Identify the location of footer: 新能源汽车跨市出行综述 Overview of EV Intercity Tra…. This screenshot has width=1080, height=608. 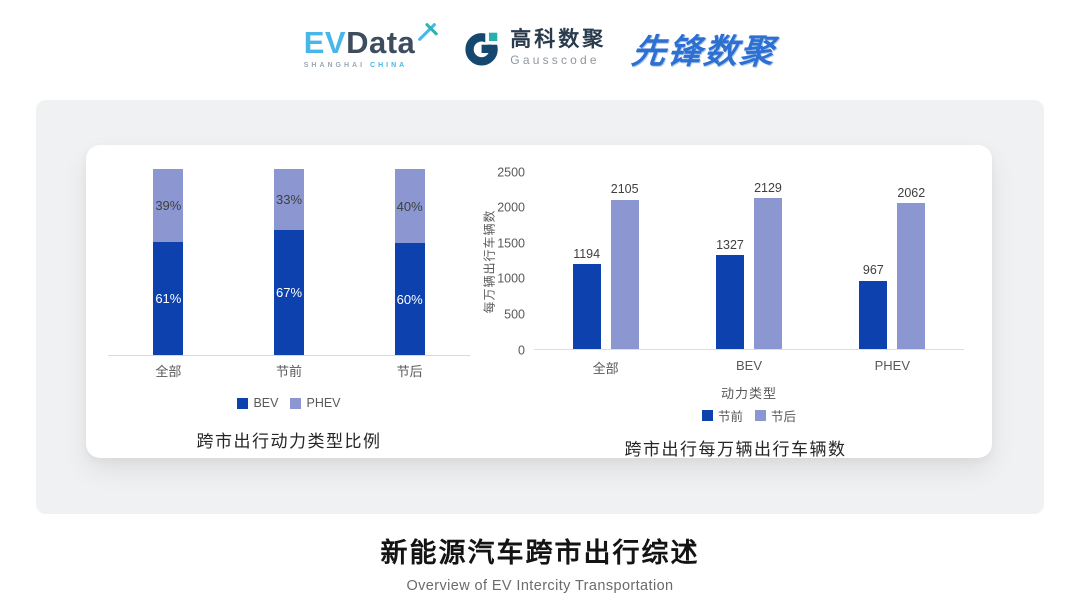
(540, 562).